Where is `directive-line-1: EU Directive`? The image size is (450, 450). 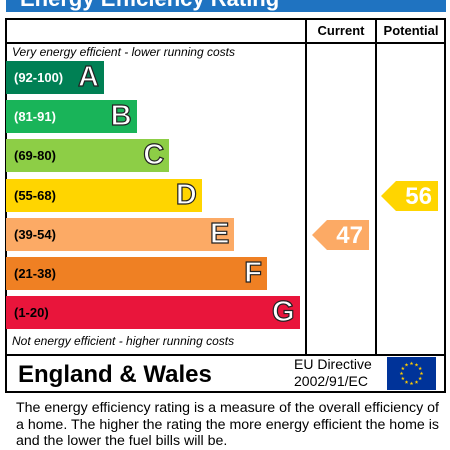 directive-line-1: EU Directive is located at coordinates (333, 364).